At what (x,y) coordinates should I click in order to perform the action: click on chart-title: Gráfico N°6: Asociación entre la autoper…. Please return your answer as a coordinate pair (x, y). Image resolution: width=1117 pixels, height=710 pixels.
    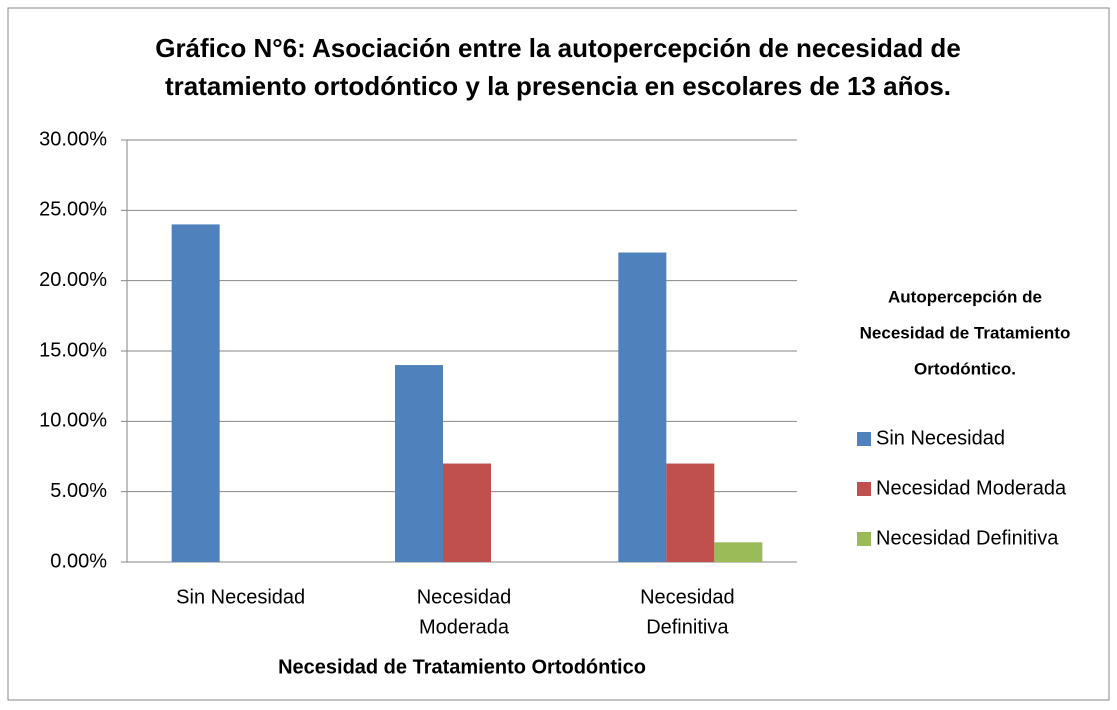
    Looking at the image, I should click on (558, 48).